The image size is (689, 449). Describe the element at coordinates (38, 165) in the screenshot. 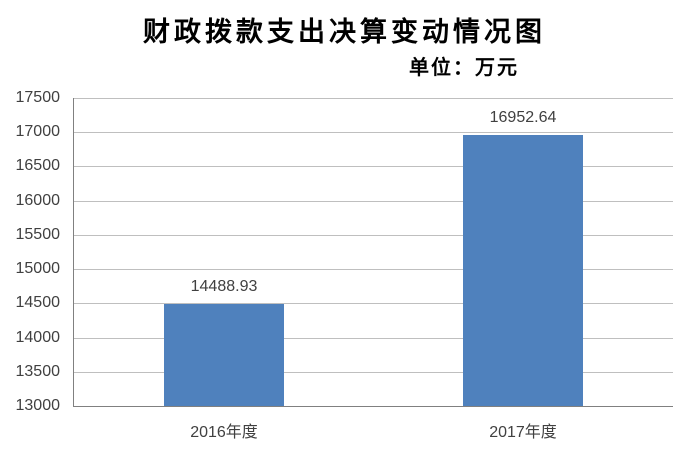

I see `y-axis-tick-label: 16500` at that location.